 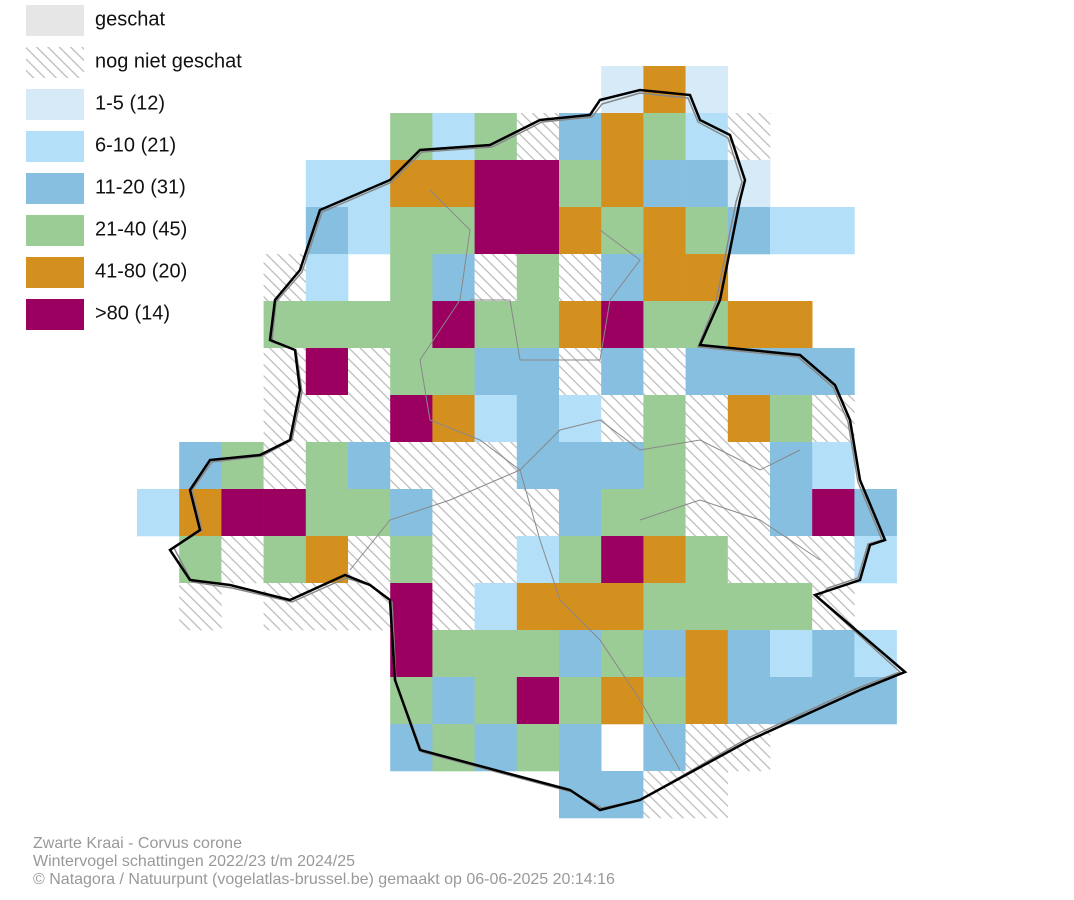 What do you see at coordinates (130, 103) in the screenshot?
I see `legend-label: 1-5 (12)` at bounding box center [130, 103].